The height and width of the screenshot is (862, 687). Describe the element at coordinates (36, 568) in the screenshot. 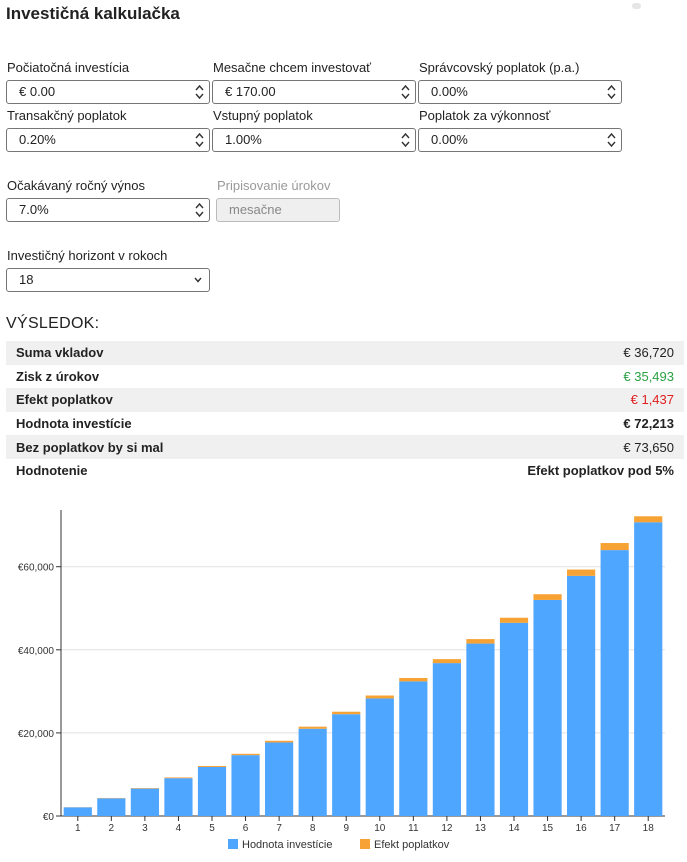

I see `y-tick-label: €60,000` at that location.